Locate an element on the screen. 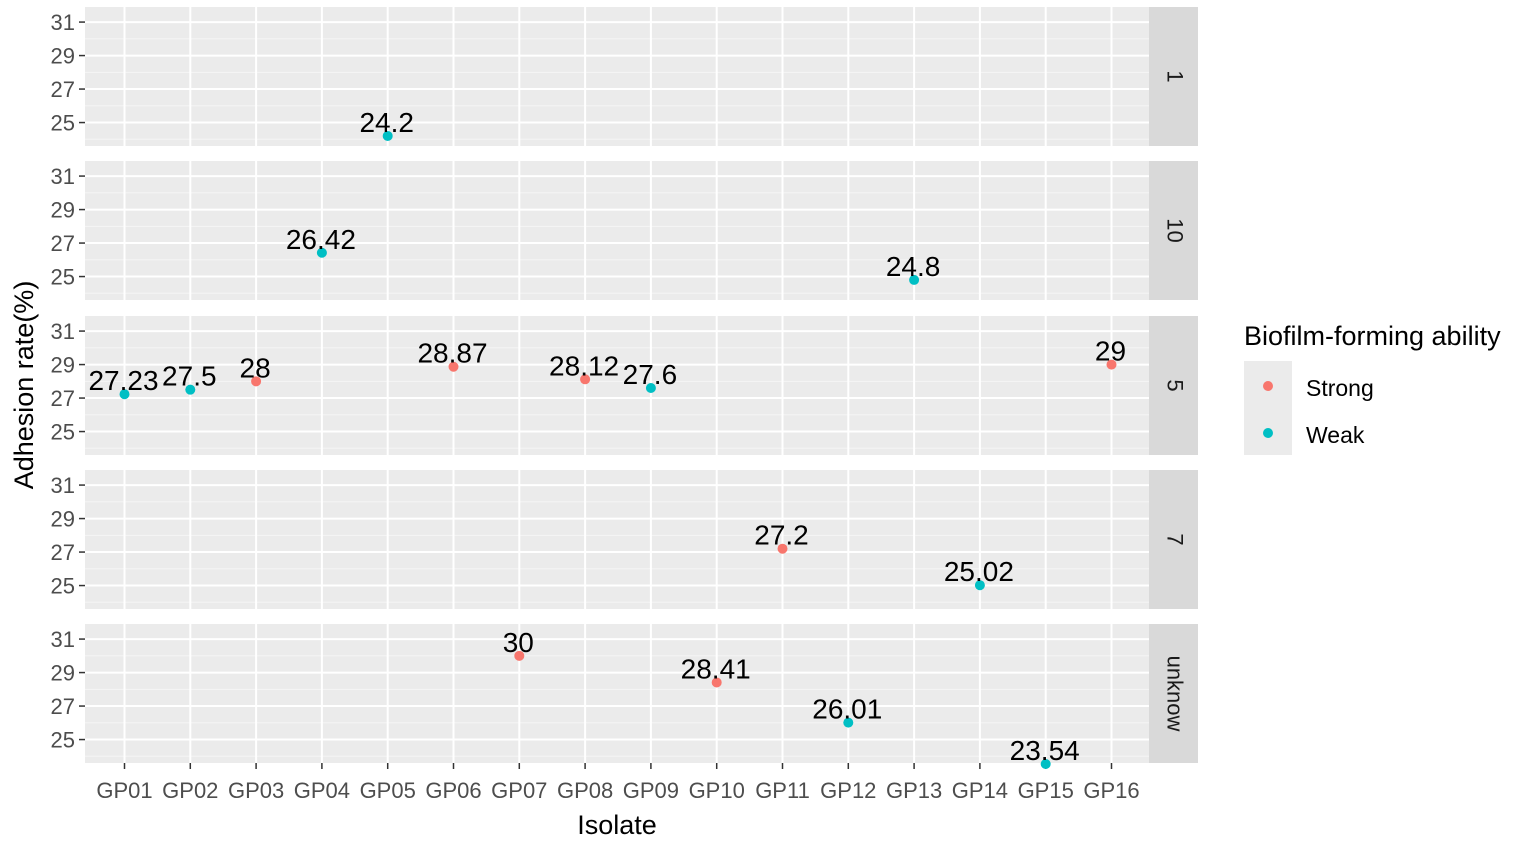  data-label: 26.42 is located at coordinates (321, 239).